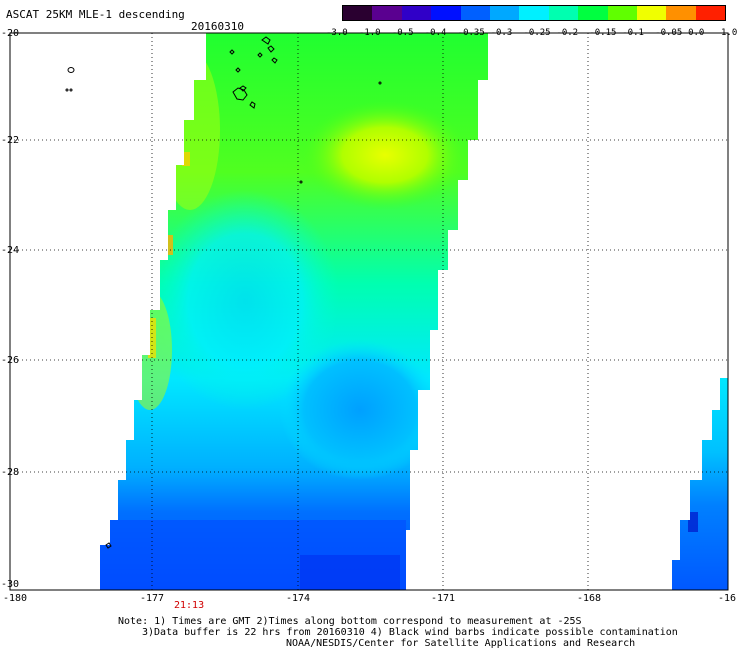 This screenshot has width=740, height=650. What do you see at coordinates (471, 33) in the screenshot?
I see `colorbar-tick-label: -0.35` at bounding box center [471, 33].